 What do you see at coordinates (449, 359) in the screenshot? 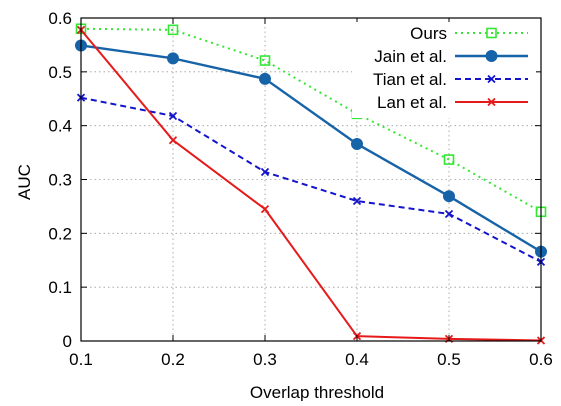
I see `x-tick-label: 0.5` at bounding box center [449, 359].